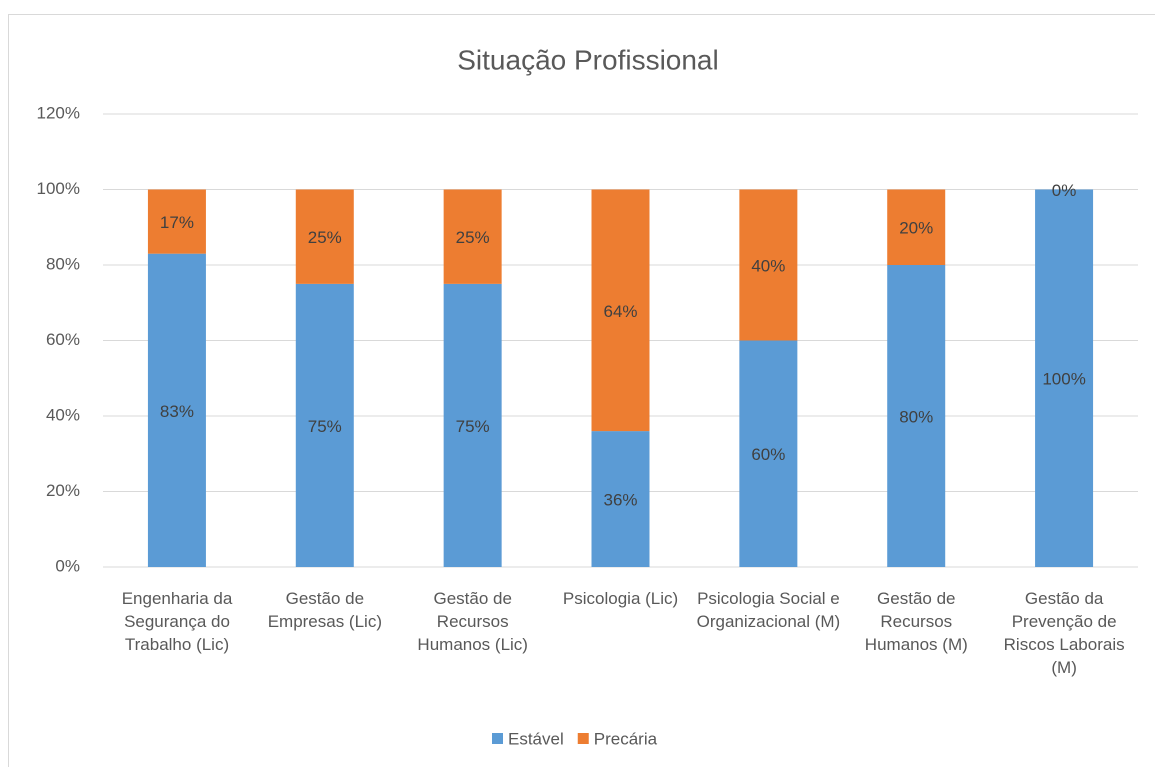 The image size is (1155, 767). Describe the element at coordinates (324, 610) in the screenshot. I see `x-tick-label: Gestão de Empresas (Lic)` at that location.